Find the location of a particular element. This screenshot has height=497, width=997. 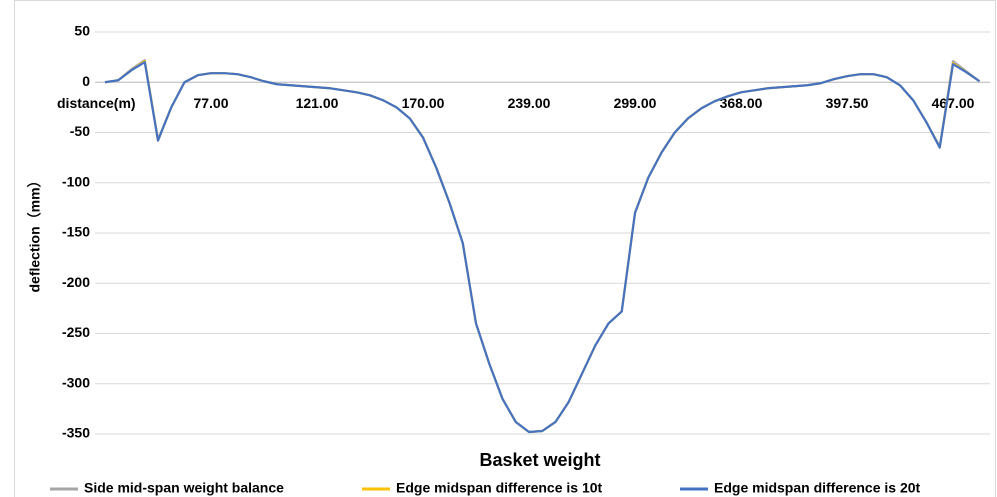

x-axis-label: Basket weight is located at coordinates (539, 460).